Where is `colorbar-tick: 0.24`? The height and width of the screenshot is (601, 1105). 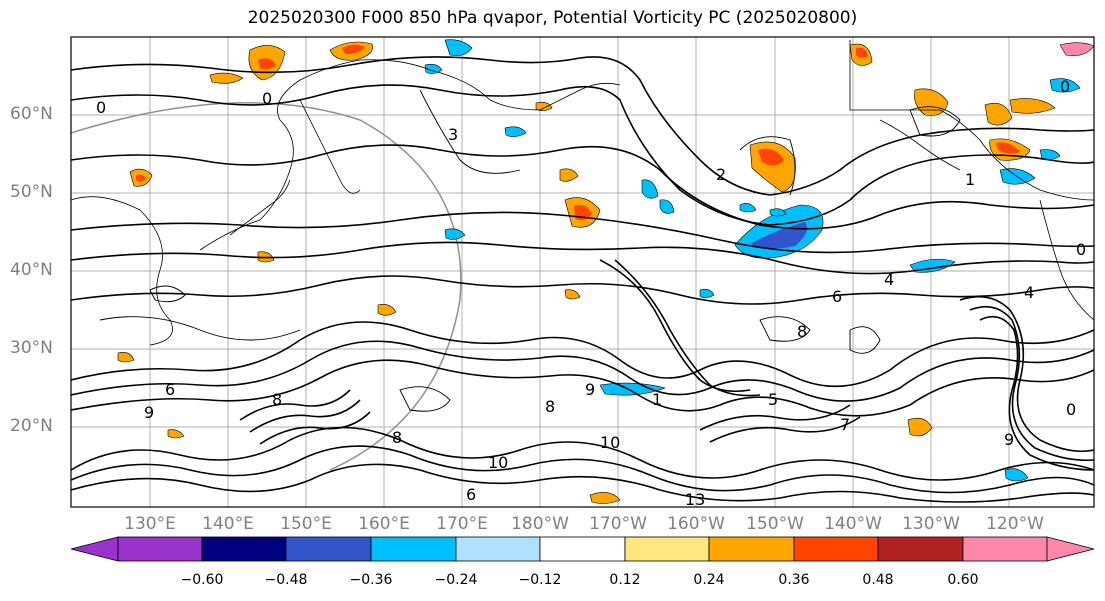 colorbar-tick: 0.24 is located at coordinates (709, 580).